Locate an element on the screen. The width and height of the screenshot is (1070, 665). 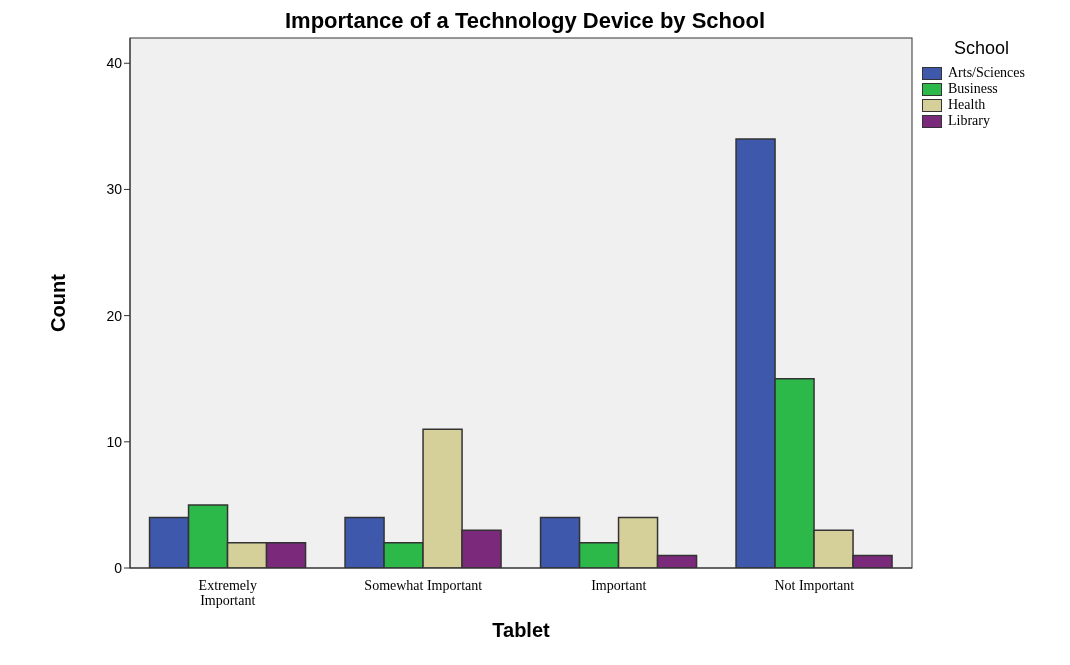
legend-label: Business is located at coordinates (973, 89).